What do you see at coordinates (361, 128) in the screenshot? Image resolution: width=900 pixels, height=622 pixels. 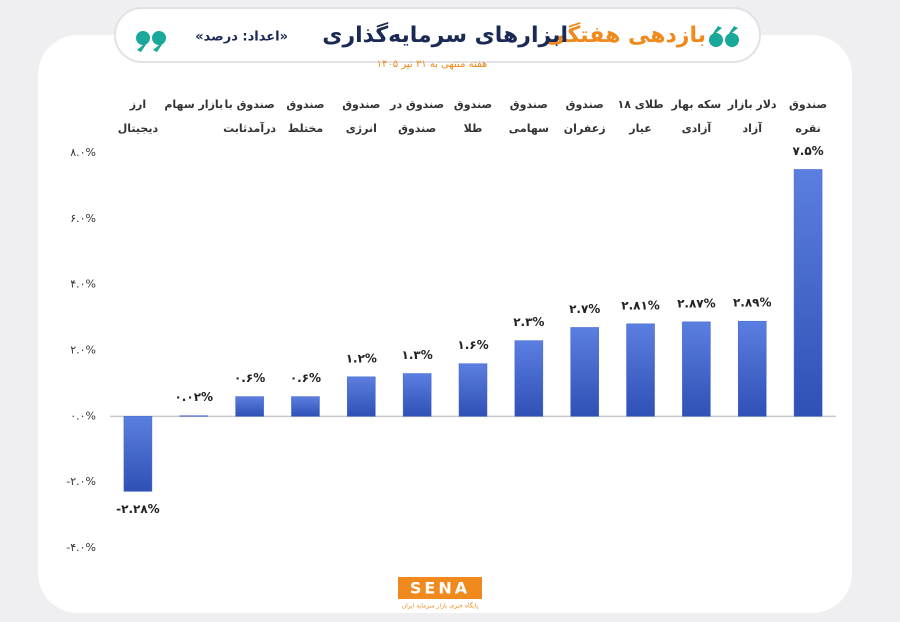 I see `x-tick-label: انرژی` at bounding box center [361, 128].